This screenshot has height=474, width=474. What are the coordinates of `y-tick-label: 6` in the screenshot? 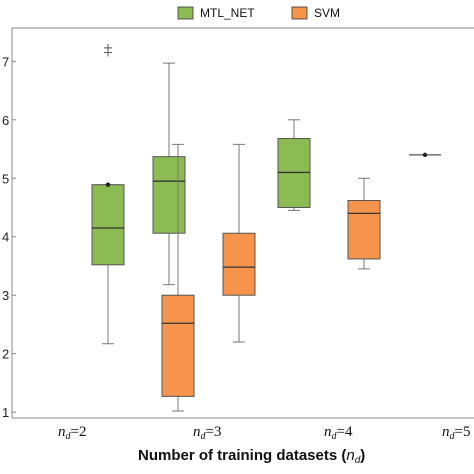 It's located at (5, 120).